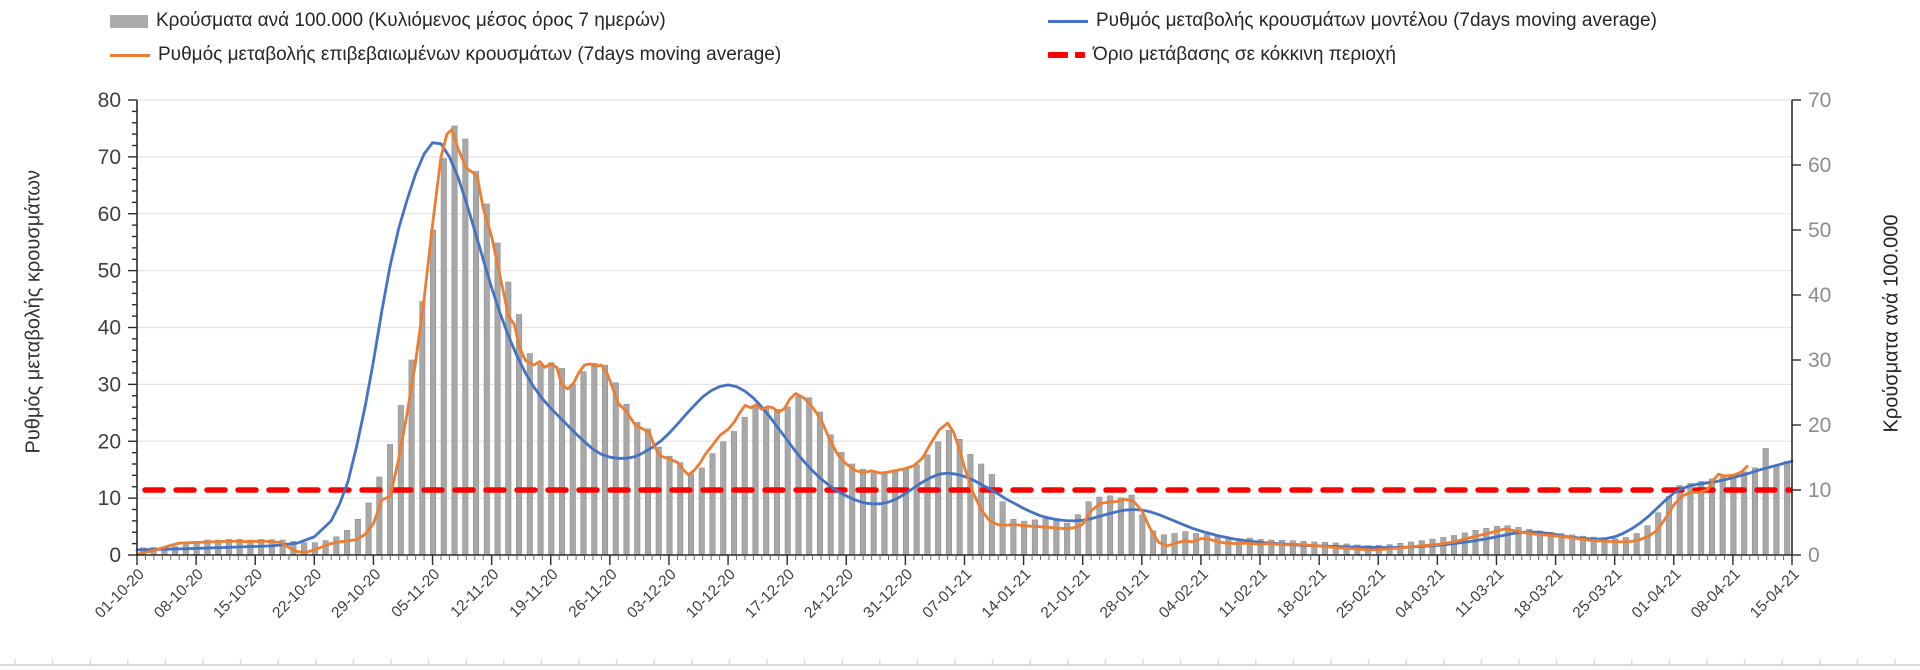  Describe the element at coordinates (120, 594) in the screenshot. I see `x-tick-label: 01-10-20` at that location.